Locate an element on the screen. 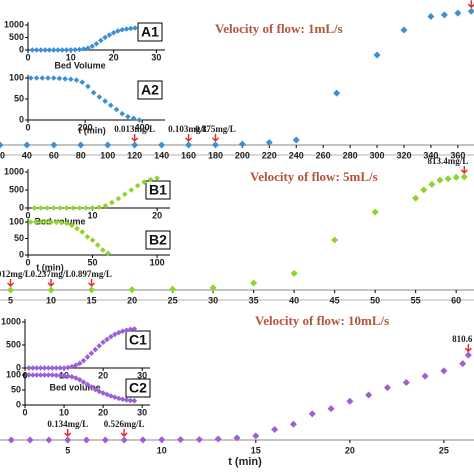 The height and width of the screenshot is (474, 474). x-tick-label: 15 is located at coordinates (92, 300).